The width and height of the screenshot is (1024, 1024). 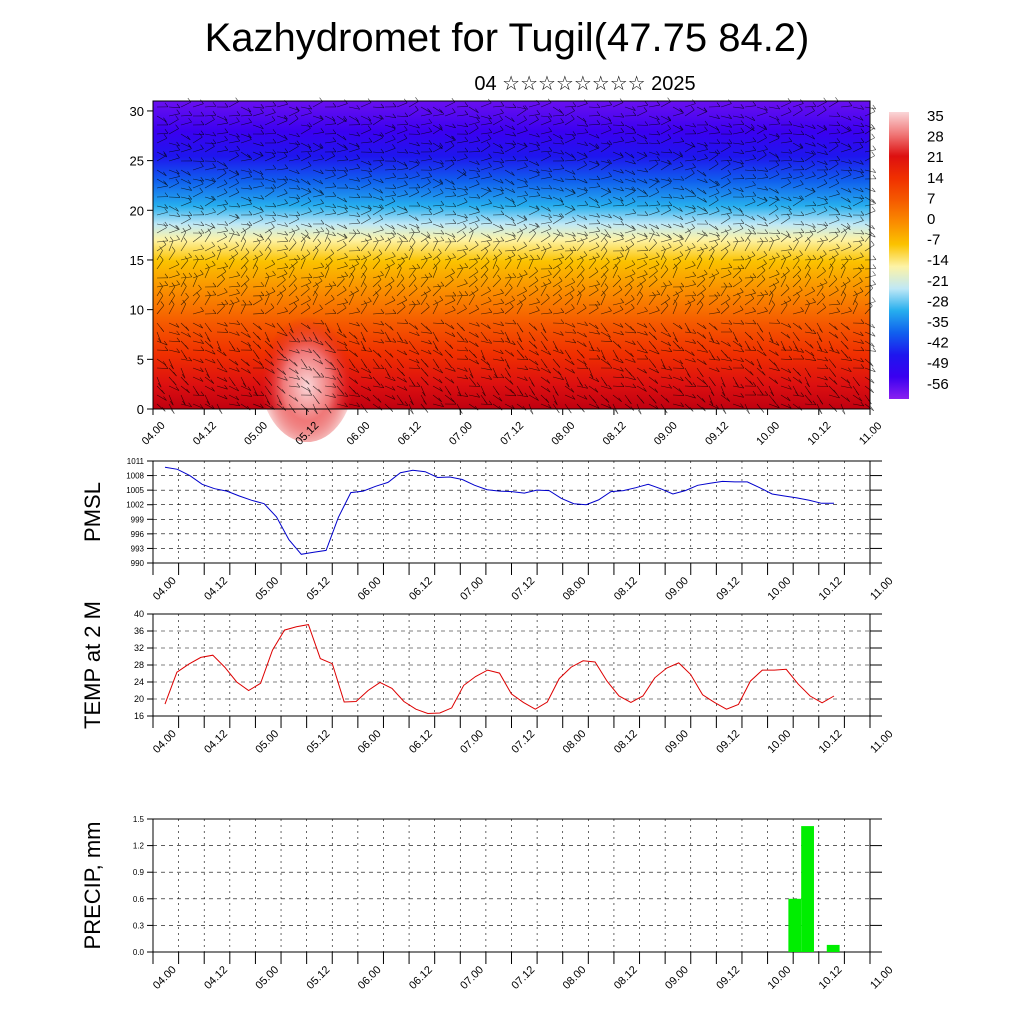 I want to click on y-tick-label: 1005, so click(x=135, y=490).